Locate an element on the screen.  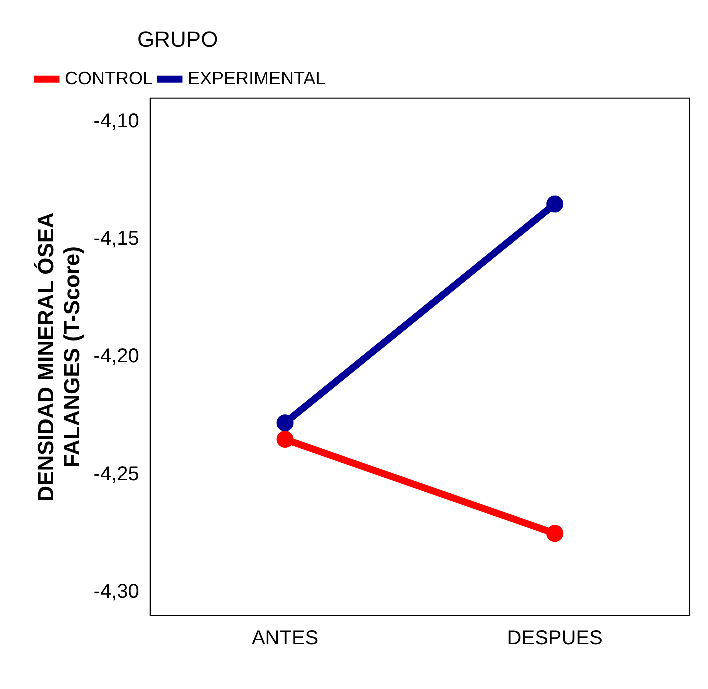
y-tick-label: -4,20 is located at coordinates (117, 357).